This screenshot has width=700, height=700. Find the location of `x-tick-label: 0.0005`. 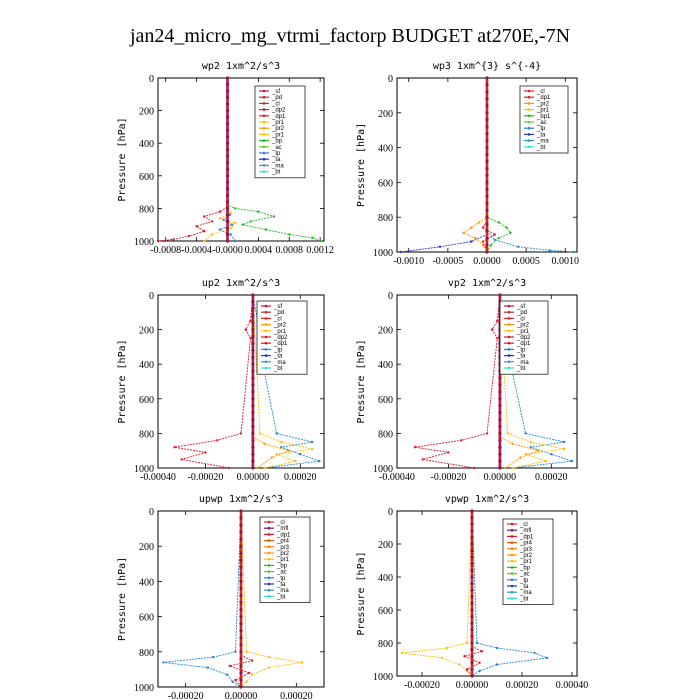

x-tick-label: 0.0005 is located at coordinates (526, 261).